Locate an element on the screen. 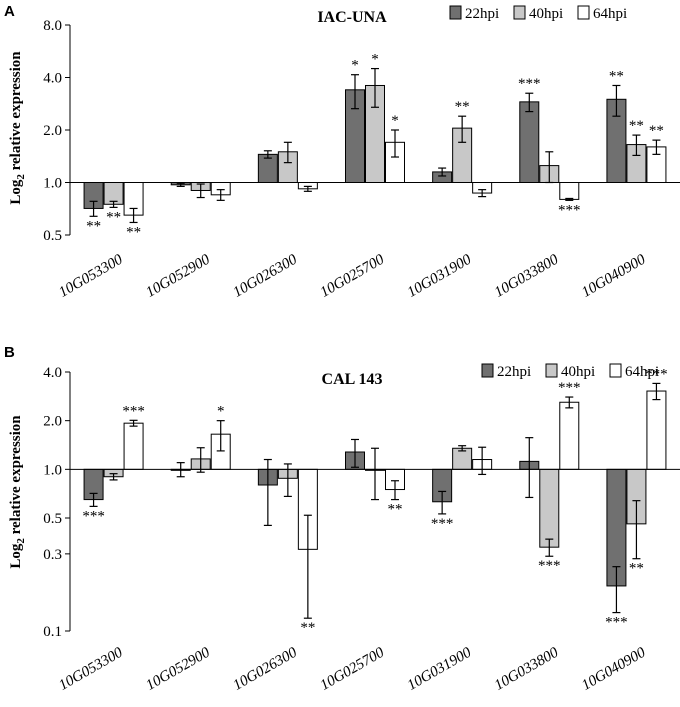 The image size is (680, 707). panel-a-title: IAC-UNA is located at coordinates (352, 17).